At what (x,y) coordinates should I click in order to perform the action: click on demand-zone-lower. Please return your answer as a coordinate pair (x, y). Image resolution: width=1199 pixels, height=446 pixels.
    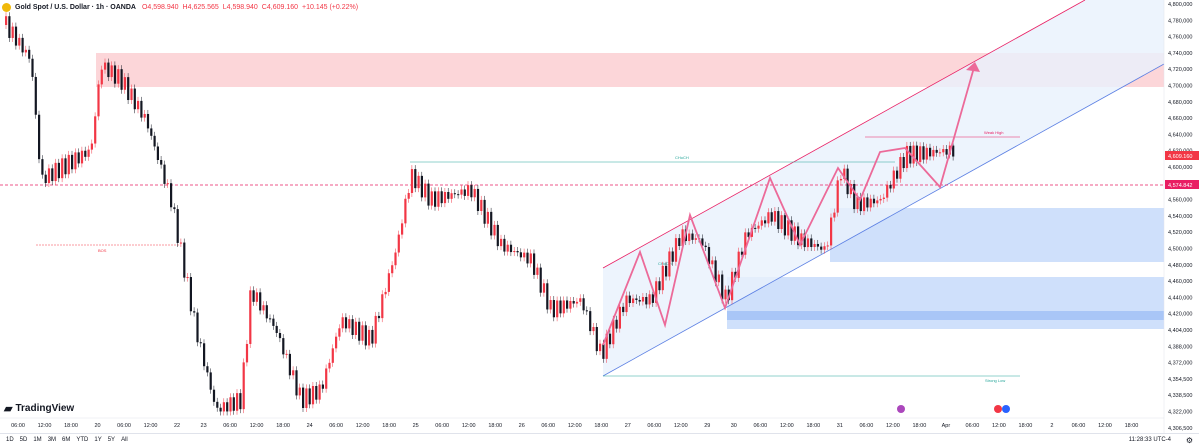
    Looking at the image, I should click on (945, 303).